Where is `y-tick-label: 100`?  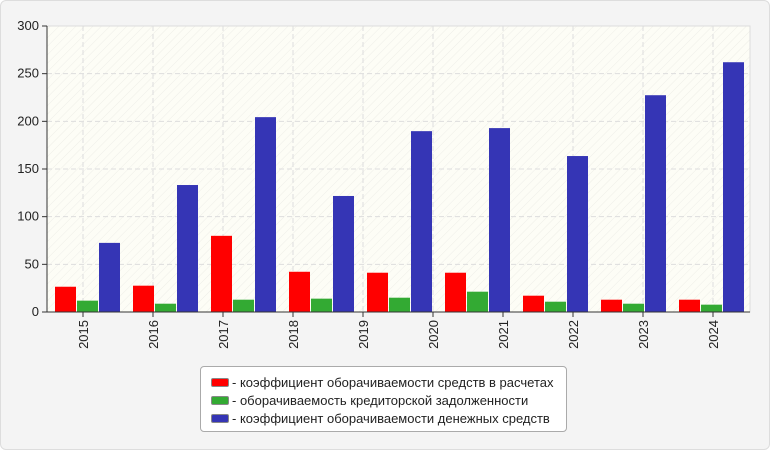
y-tick-label: 100 is located at coordinates (28, 216).